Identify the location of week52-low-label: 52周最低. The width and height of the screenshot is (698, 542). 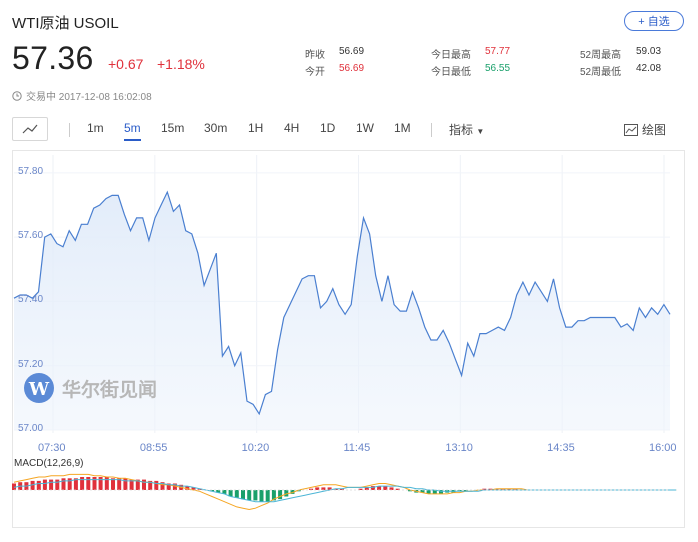
(601, 72).